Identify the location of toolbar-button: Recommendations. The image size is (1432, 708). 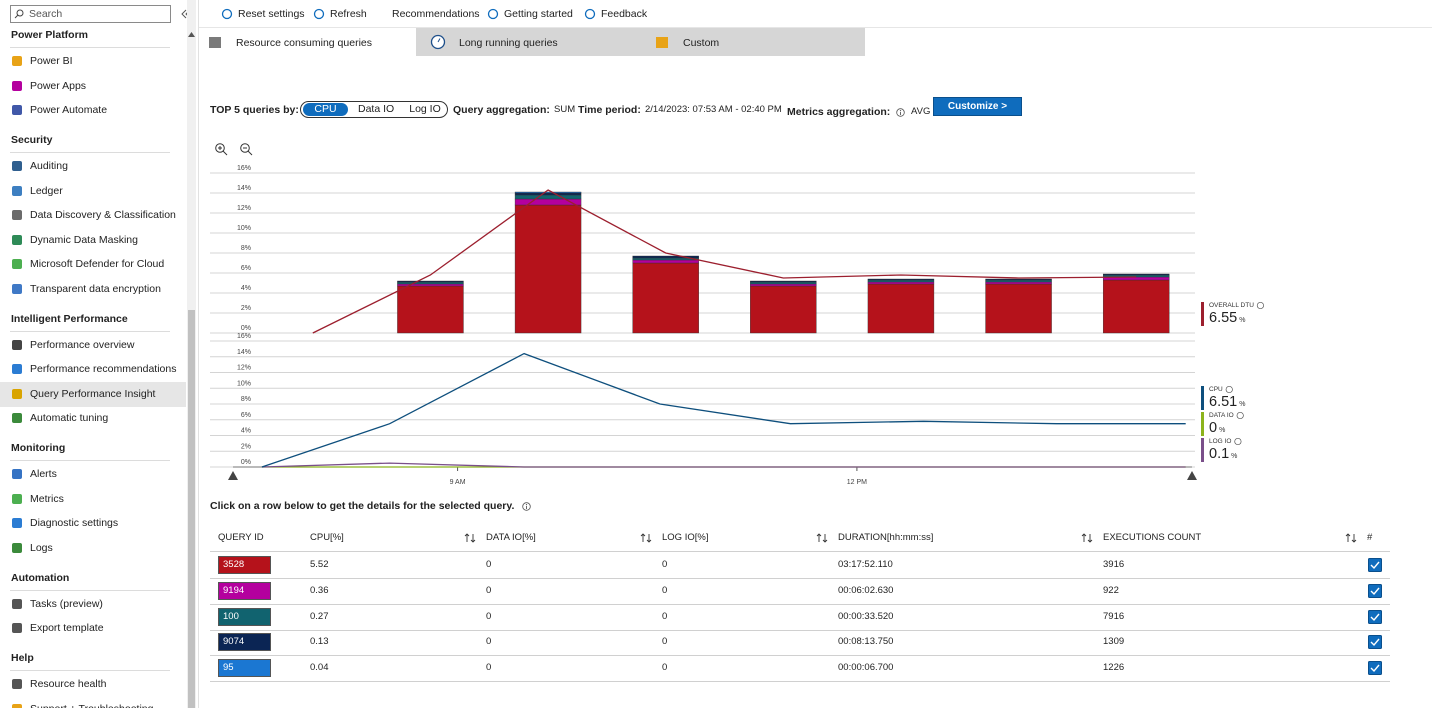
(436, 14).